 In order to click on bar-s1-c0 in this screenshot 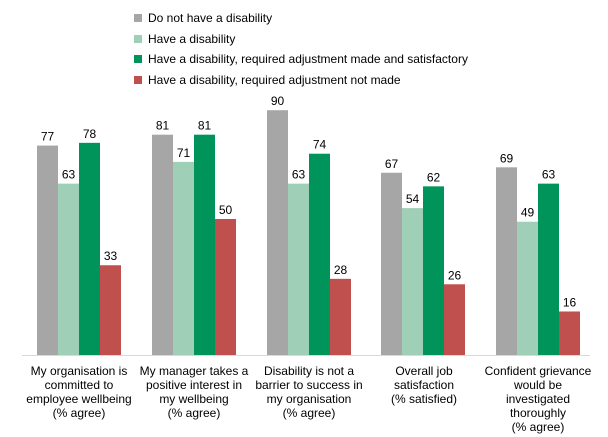, I will do `click(68, 269)`.